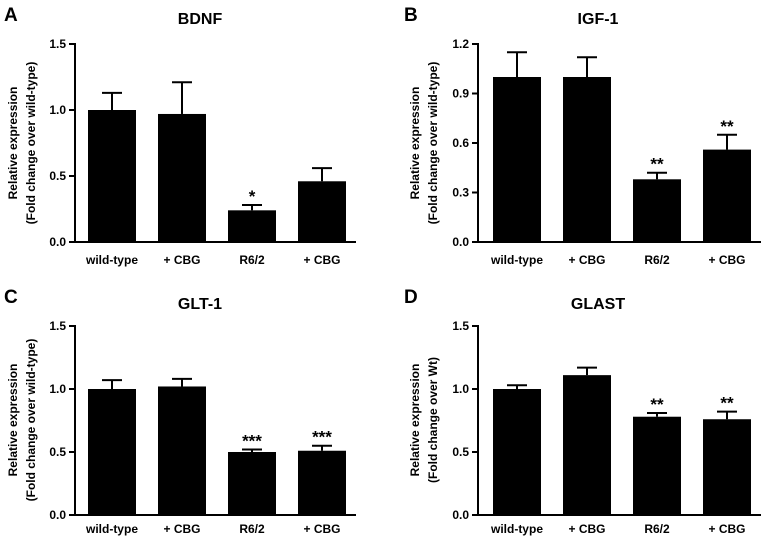 Image resolution: width=767 pixels, height=538 pixels. Describe the element at coordinates (252, 196) in the screenshot. I see `significance-marker: *` at that location.